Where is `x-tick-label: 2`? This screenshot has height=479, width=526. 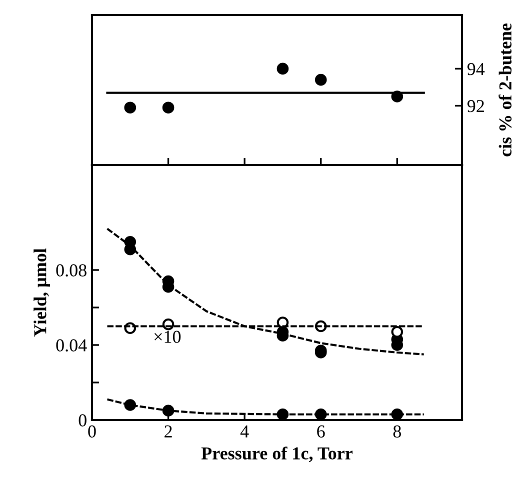
x-tick-label: 2 is located at coordinates (168, 431).